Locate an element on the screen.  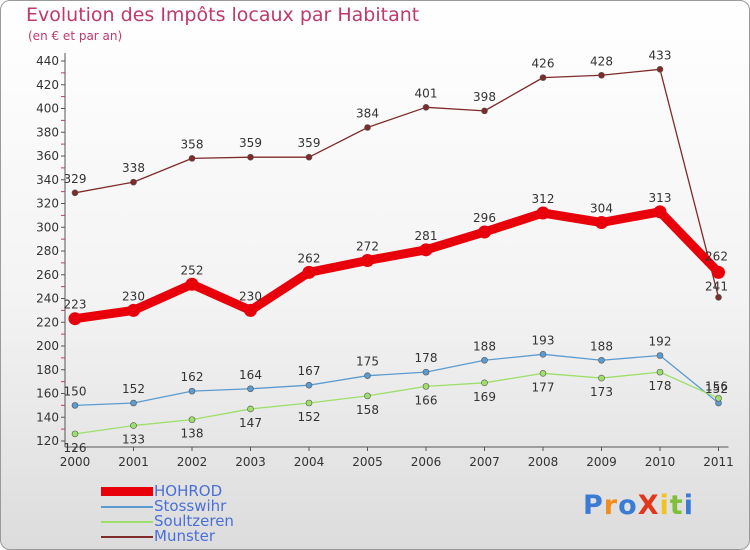
data-label-stosswihr: 192 is located at coordinates (660, 342).